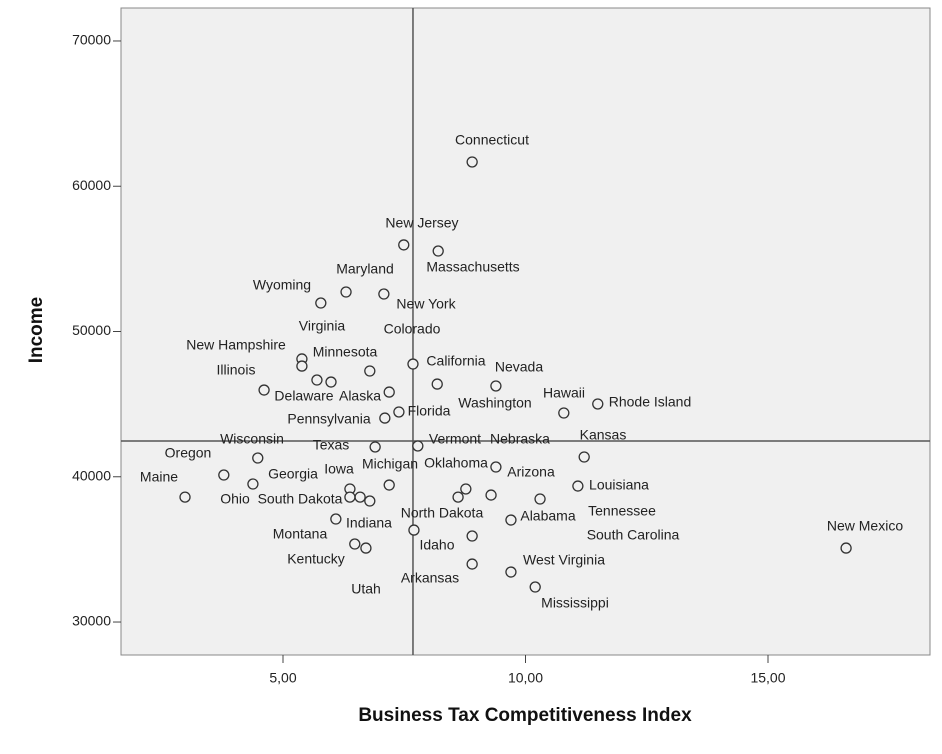 Image resolution: width=942 pixels, height=754 pixels. I want to click on point-label: California, so click(455, 361).